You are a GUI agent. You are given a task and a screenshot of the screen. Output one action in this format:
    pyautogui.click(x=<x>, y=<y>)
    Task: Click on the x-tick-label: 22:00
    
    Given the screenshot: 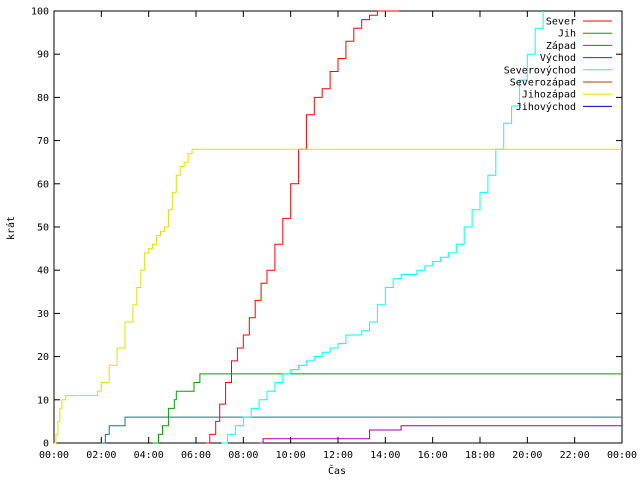 What is the action you would take?
    pyautogui.click(x=575, y=455)
    